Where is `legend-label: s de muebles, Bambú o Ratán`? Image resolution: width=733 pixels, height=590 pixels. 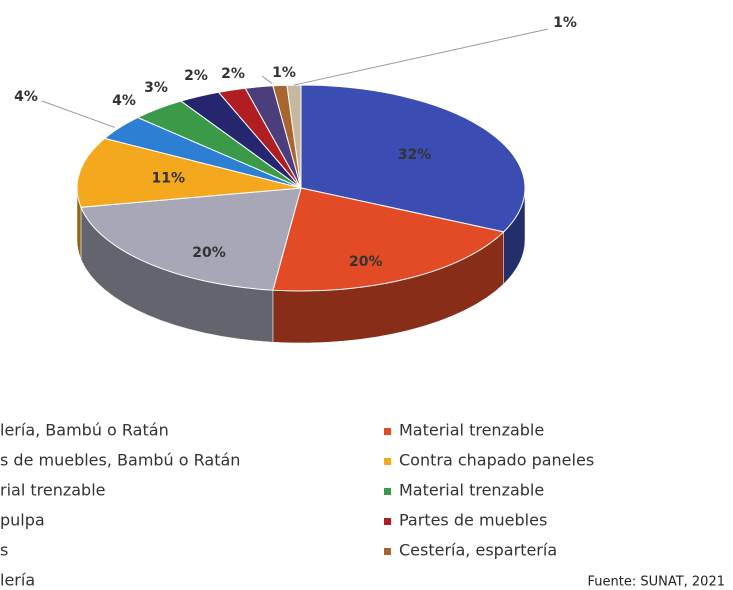
legend-label: s de muebles, Bambú o Ratán is located at coordinates (120, 460).